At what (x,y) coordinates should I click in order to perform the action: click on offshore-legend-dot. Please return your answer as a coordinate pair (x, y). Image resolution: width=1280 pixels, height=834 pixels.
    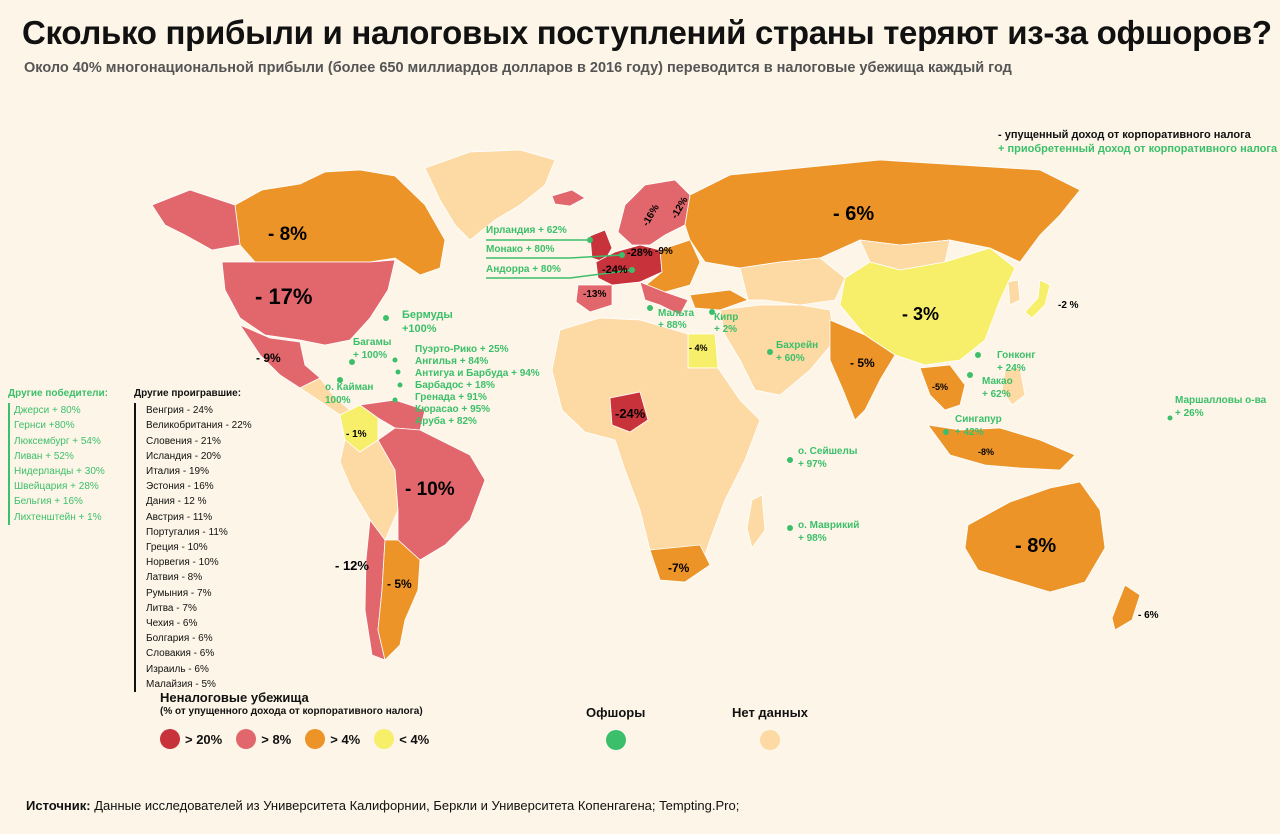
    Looking at the image, I should click on (615, 740).